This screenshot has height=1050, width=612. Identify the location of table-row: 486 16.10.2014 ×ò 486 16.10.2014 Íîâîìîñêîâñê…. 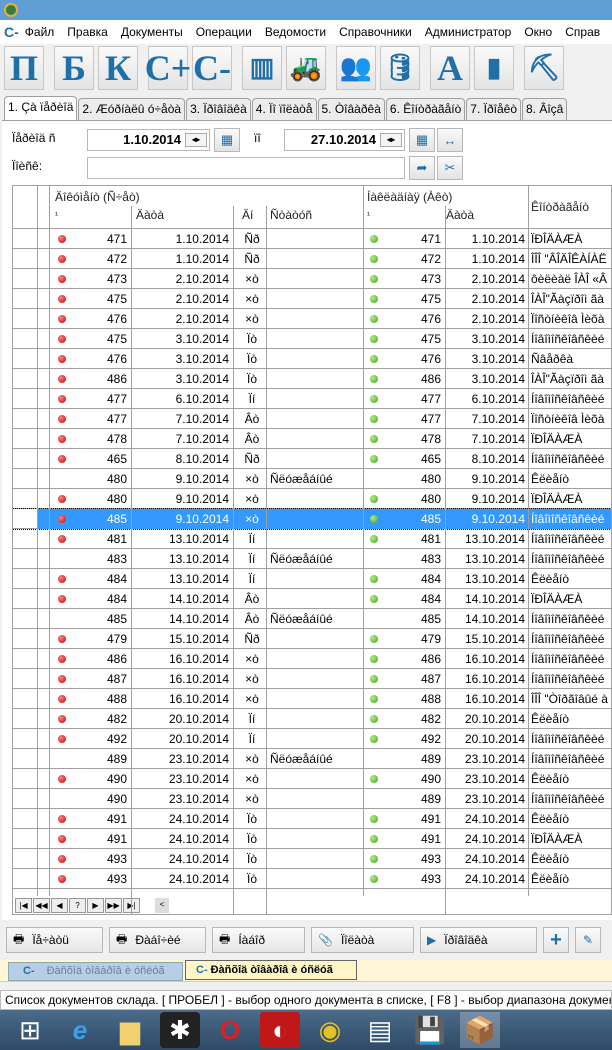
(312, 659).